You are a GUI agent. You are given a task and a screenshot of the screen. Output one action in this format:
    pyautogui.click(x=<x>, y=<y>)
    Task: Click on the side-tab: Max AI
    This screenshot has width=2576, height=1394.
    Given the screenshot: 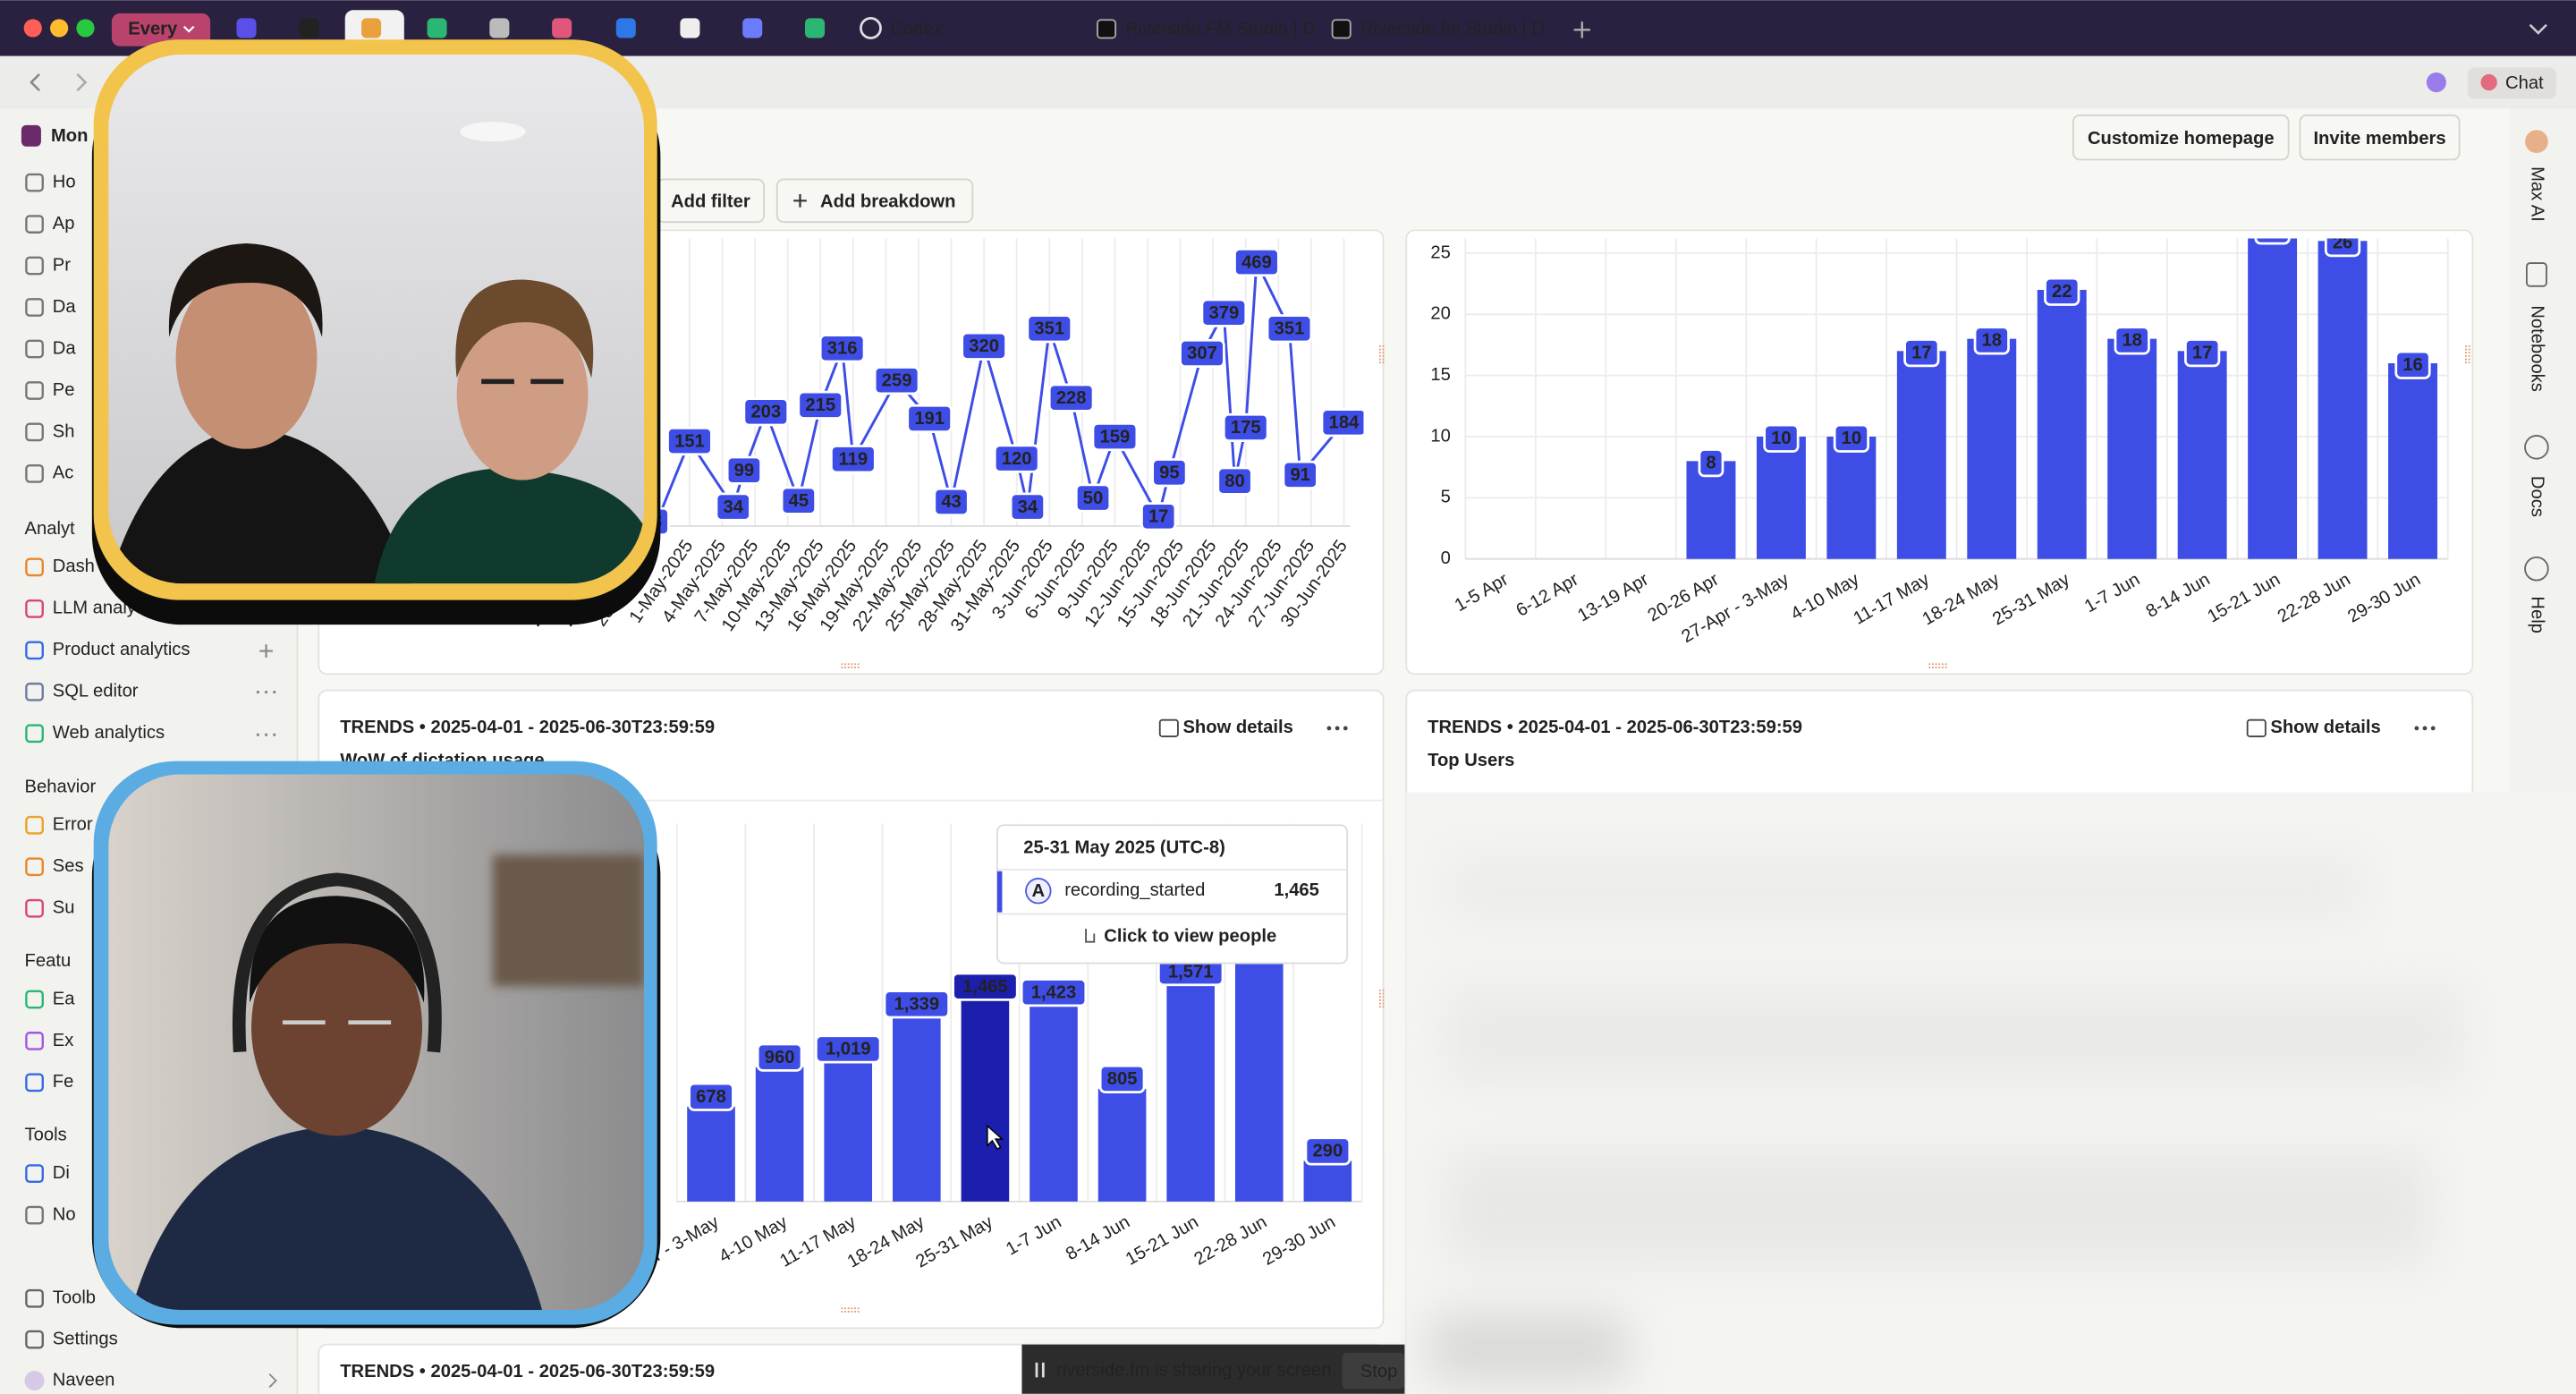 What is the action you would take?
    pyautogui.click(x=2537, y=194)
    